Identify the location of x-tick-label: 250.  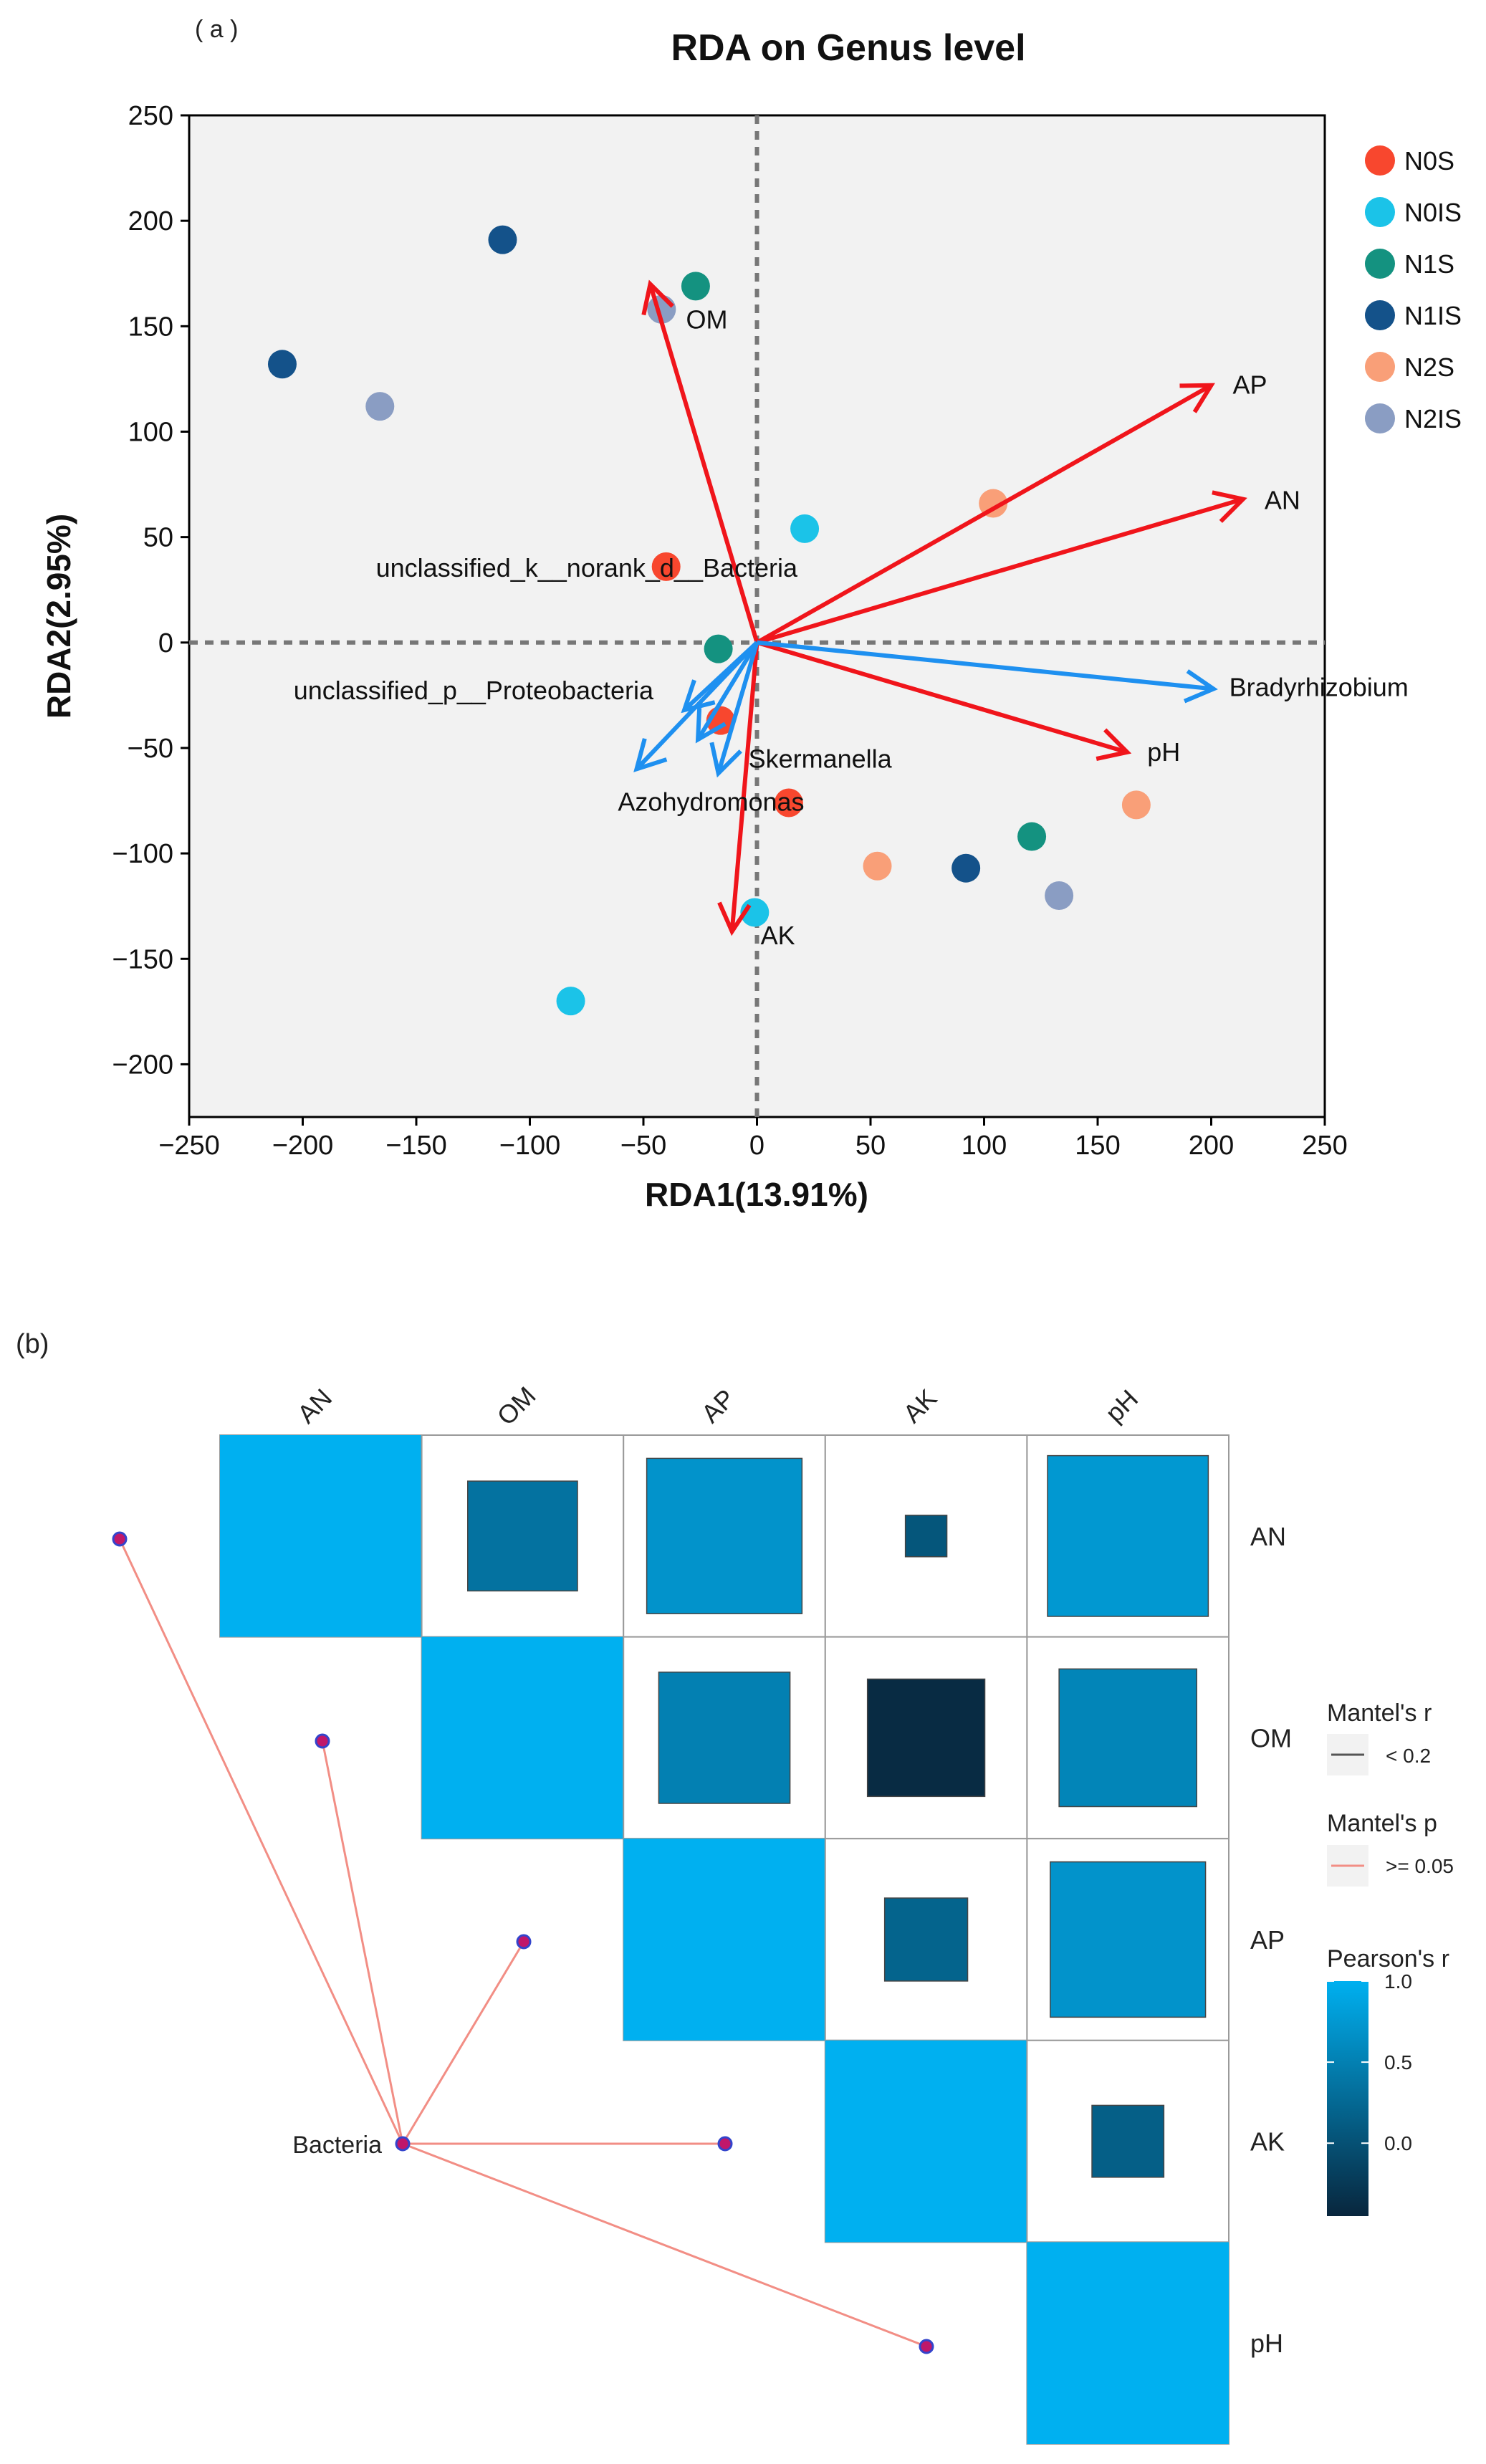
(1324, 1146).